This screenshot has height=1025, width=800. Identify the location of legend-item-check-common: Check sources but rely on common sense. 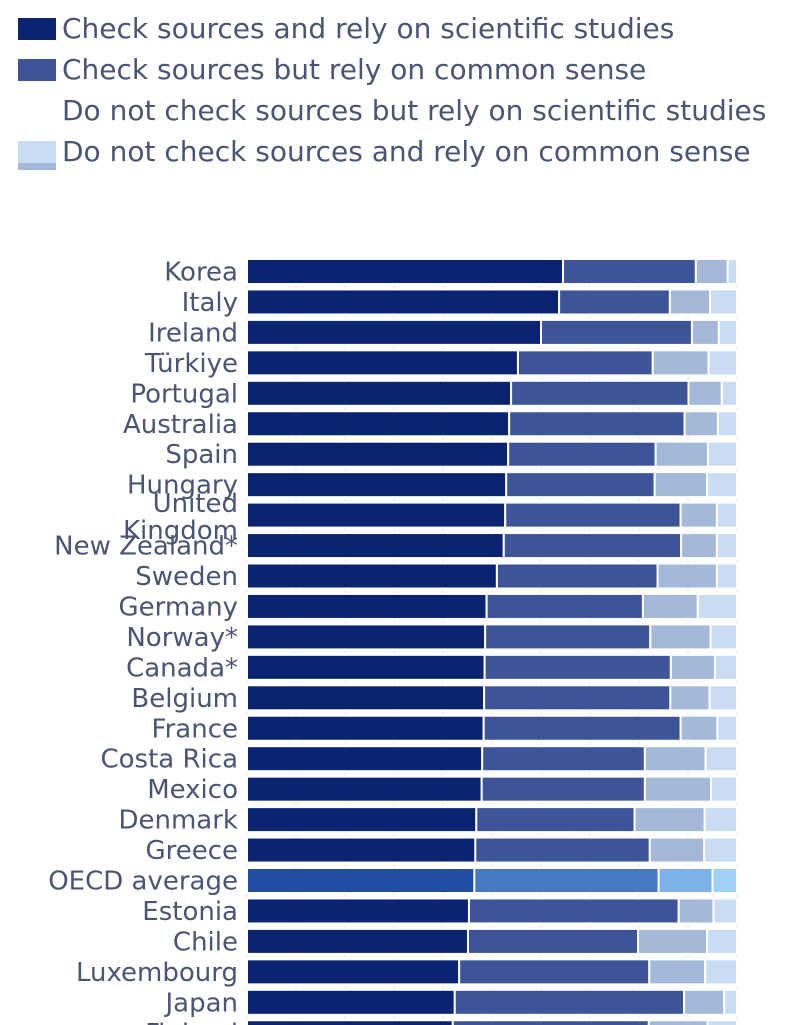
(403, 69).